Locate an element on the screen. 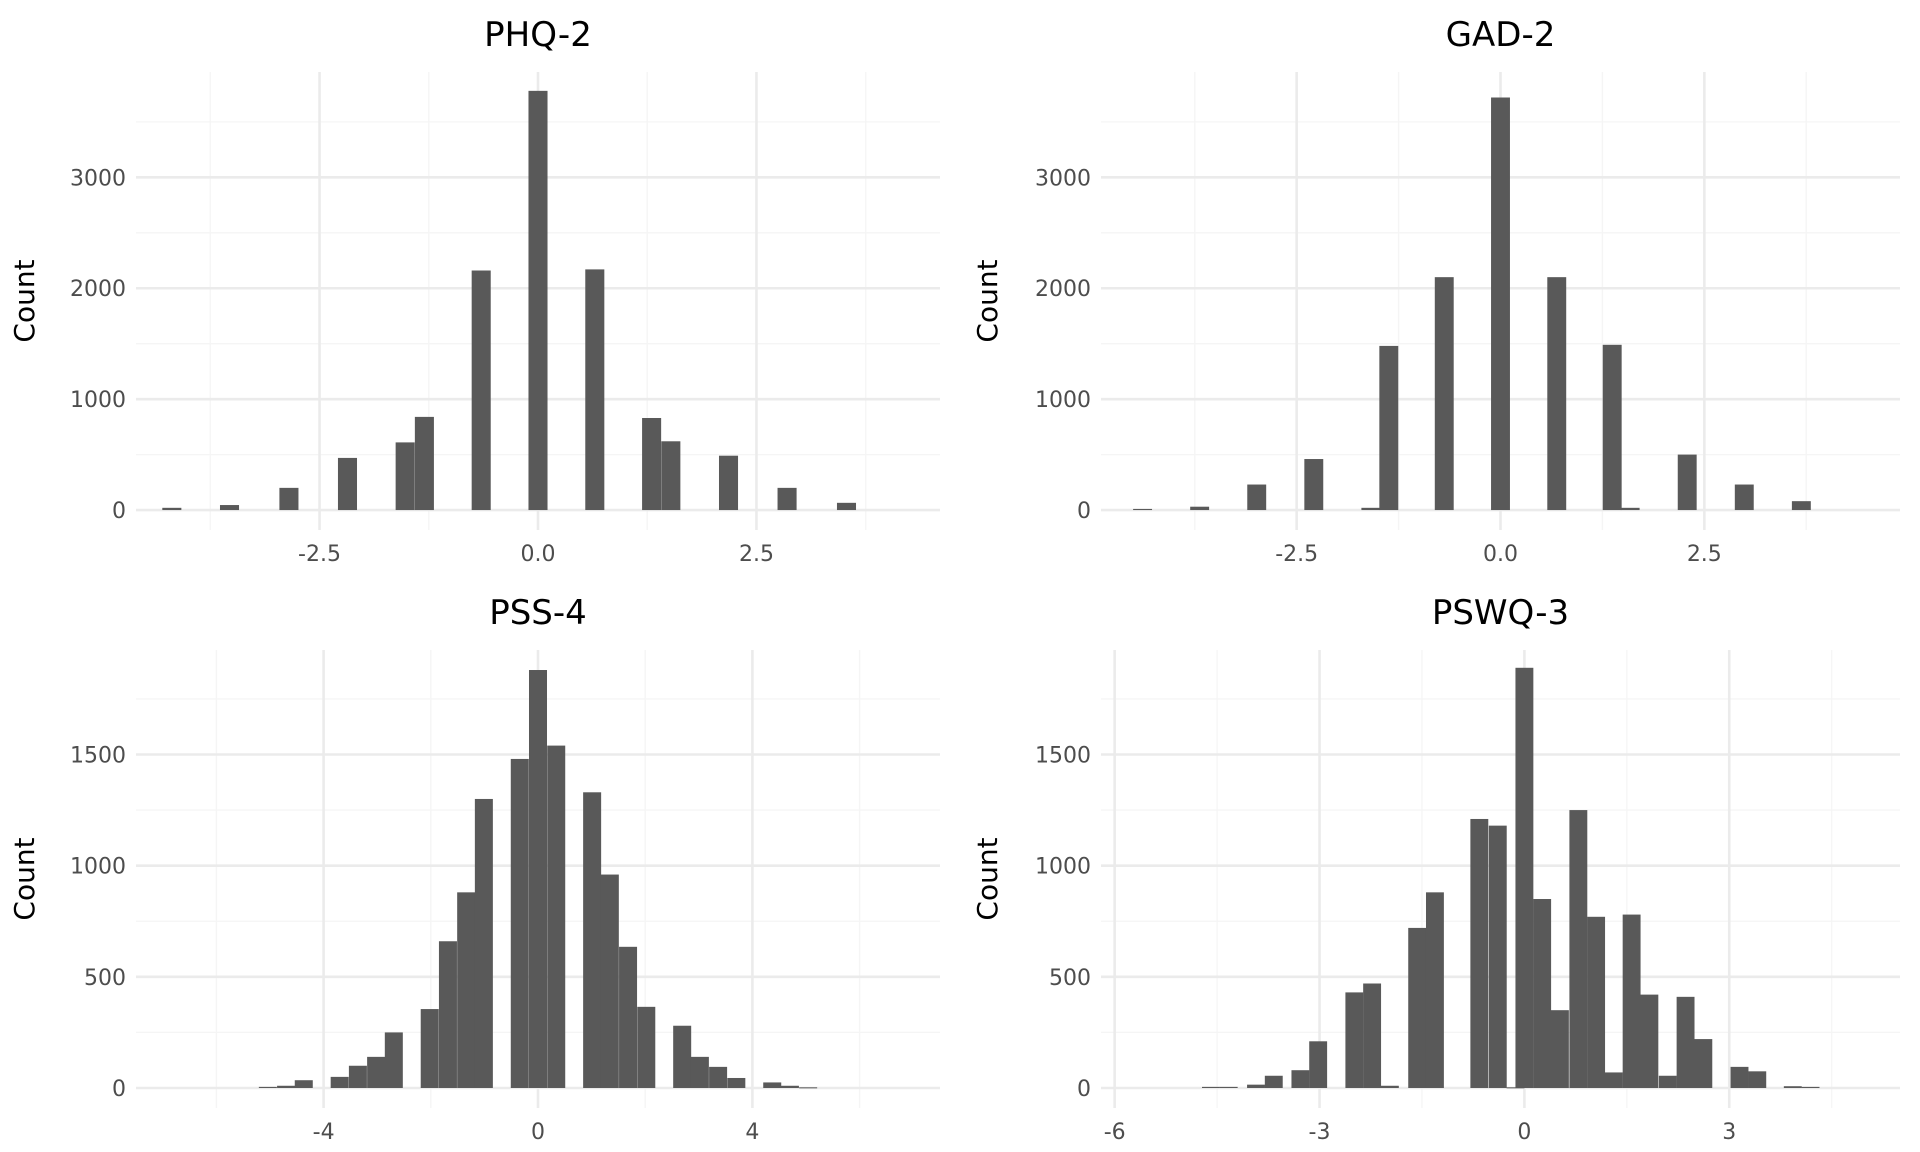 This screenshot has width=1920, height=1152. panel-title: PSS-4 is located at coordinates (538, 613).